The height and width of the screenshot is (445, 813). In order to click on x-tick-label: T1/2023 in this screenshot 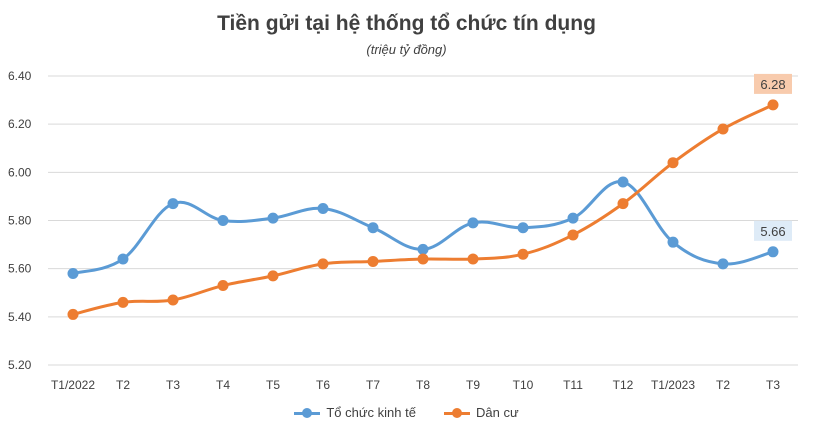, I will do `click(673, 385)`.